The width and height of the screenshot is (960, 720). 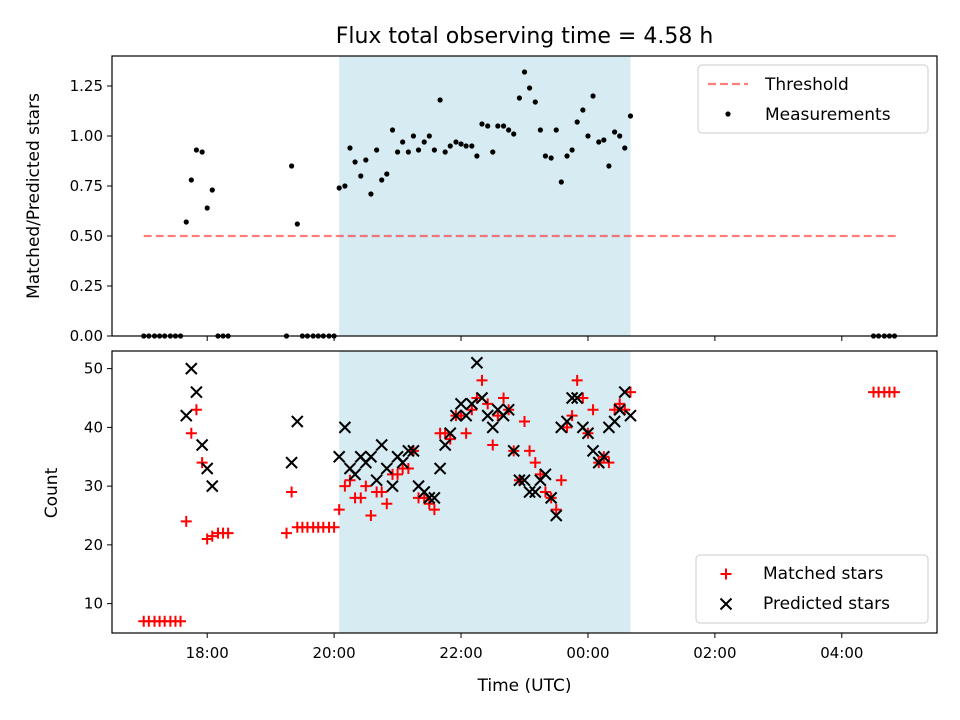 I want to click on x-tick-label: 02:00, so click(x=714, y=653).